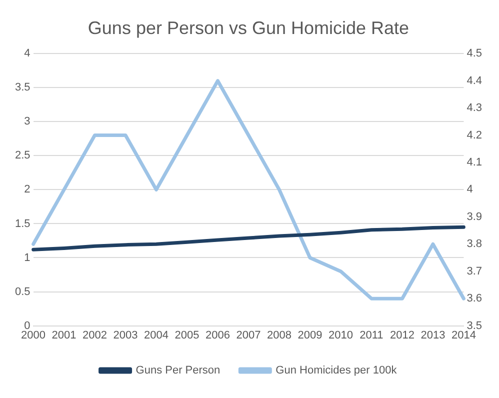 The width and height of the screenshot is (499, 398). What do you see at coordinates (27, 54) in the screenshot?
I see `y-tick-label: 4` at bounding box center [27, 54].